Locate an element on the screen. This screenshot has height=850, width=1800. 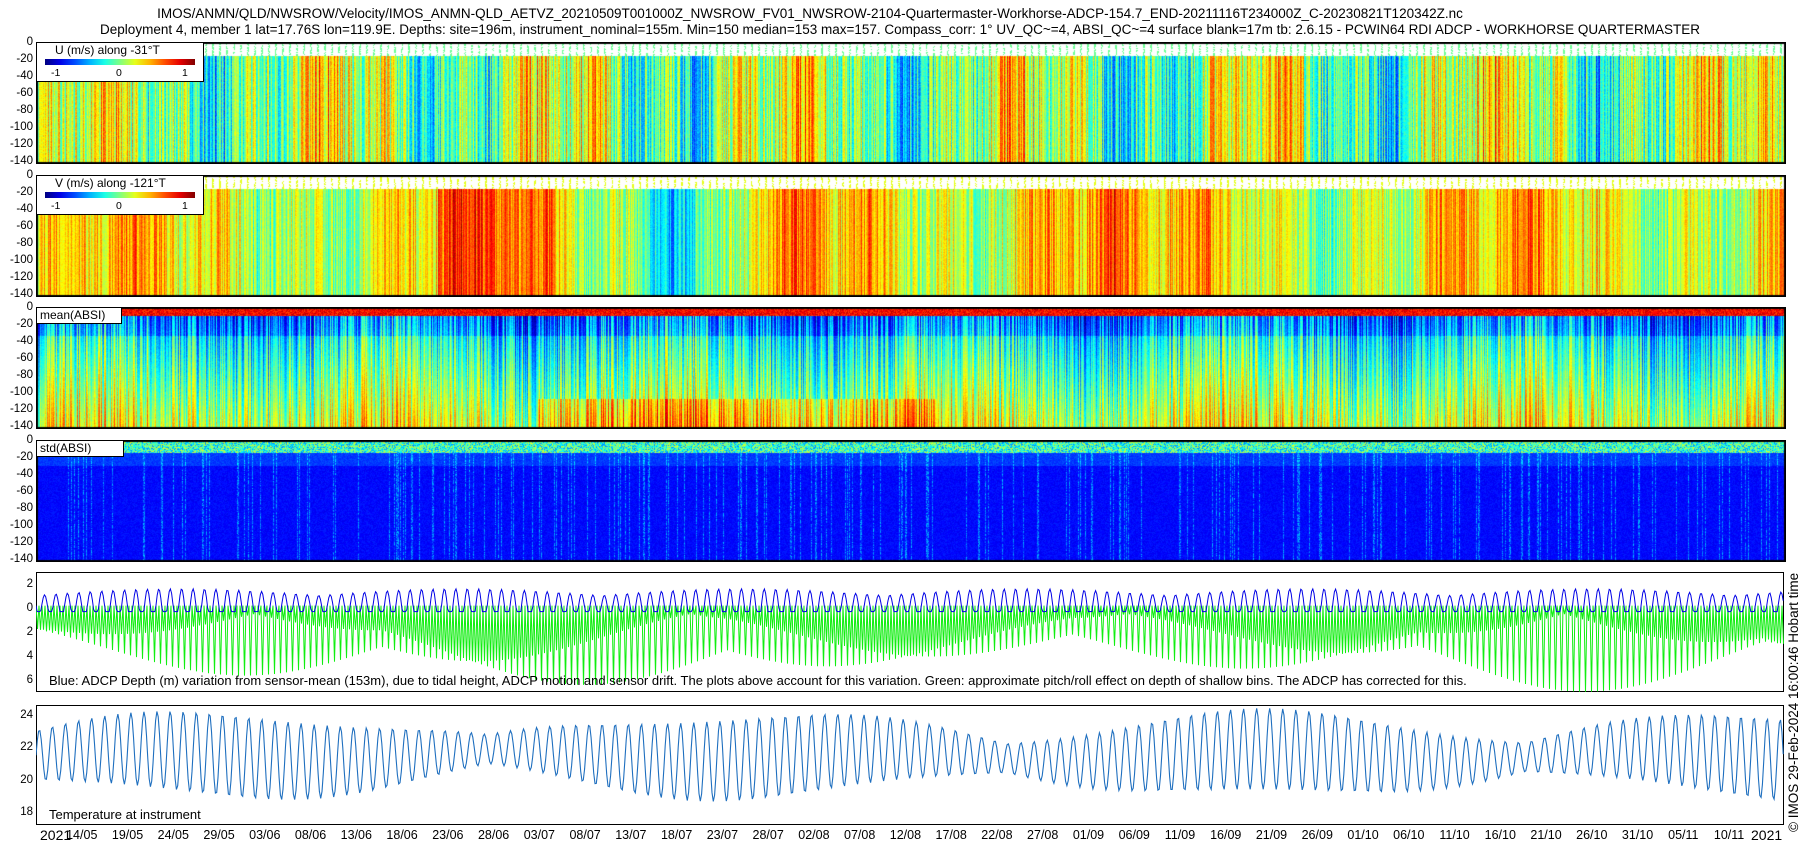
x-axis-year-left: 2021 is located at coordinates (56, 835).